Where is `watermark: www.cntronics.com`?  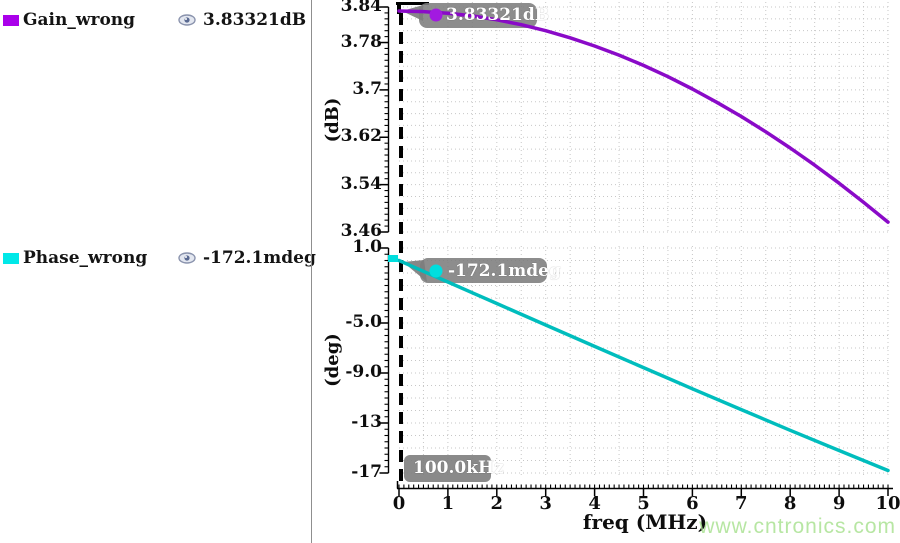
watermark: www.cntronics.com is located at coordinates (797, 526).